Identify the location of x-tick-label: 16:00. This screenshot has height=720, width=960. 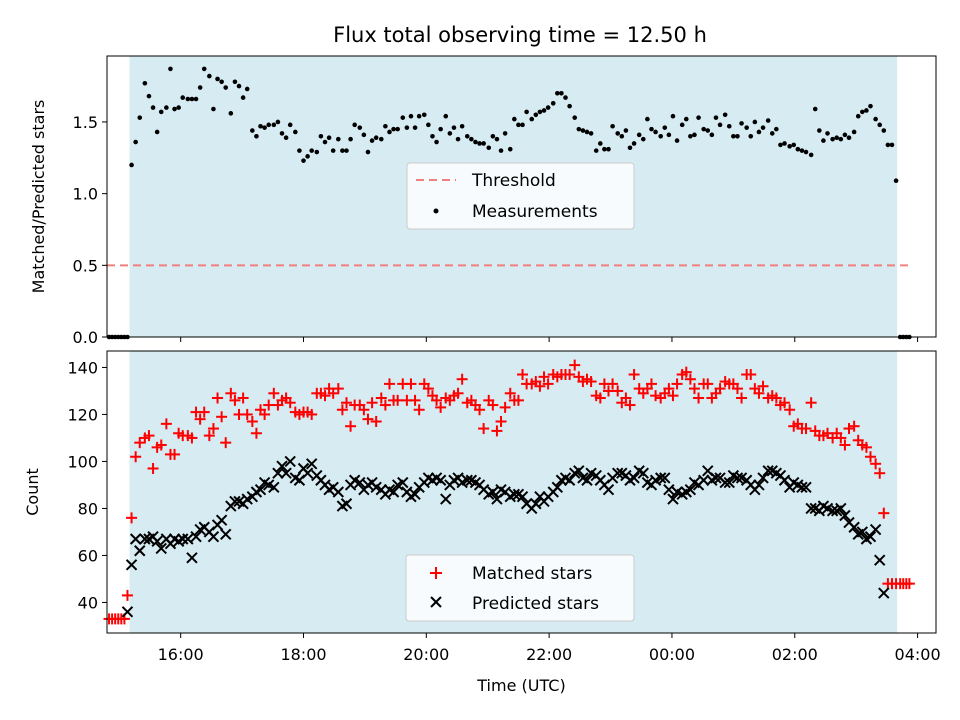
(181, 654).